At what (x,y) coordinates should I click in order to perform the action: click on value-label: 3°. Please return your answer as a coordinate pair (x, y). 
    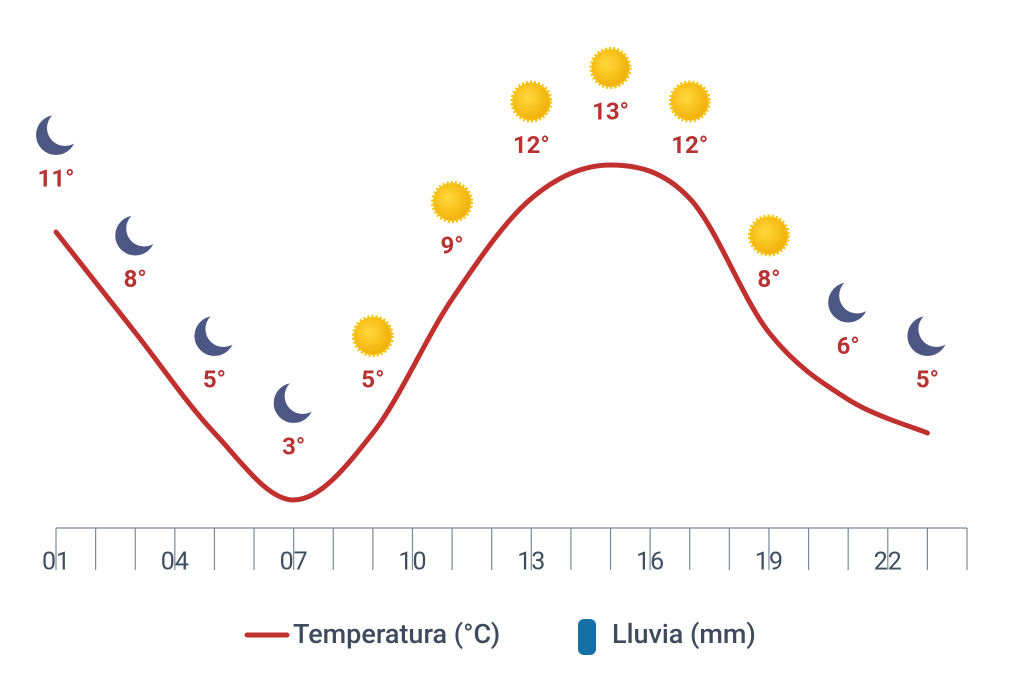
    Looking at the image, I should click on (293, 446).